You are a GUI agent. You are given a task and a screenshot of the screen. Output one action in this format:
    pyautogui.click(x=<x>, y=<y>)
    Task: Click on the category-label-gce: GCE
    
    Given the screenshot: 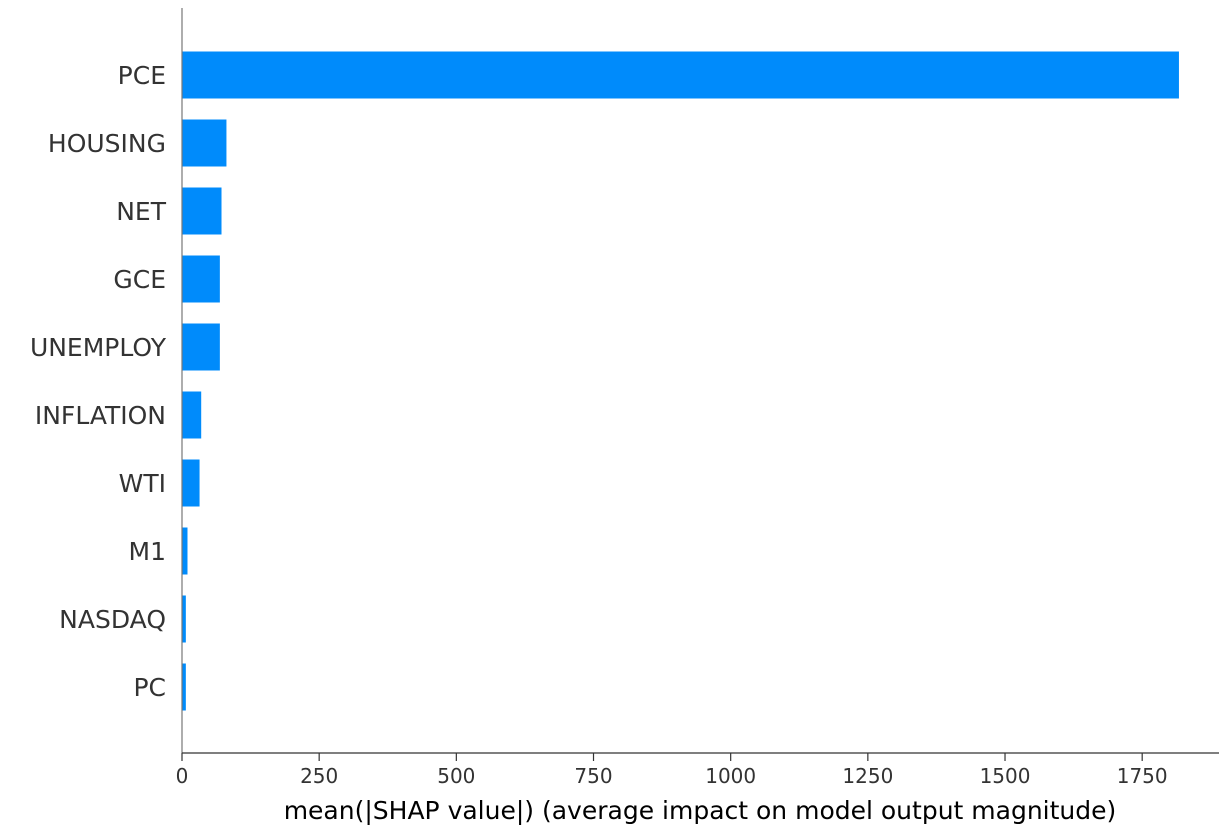 What is the action you would take?
    pyautogui.click(x=139, y=279)
    